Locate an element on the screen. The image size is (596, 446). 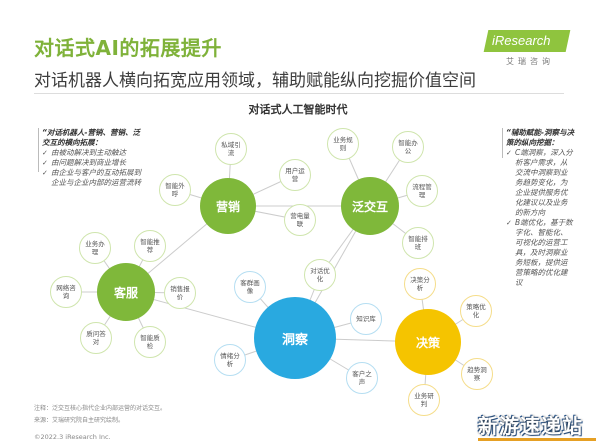
hub-interaction: 泛交互 is located at coordinates (370, 206).